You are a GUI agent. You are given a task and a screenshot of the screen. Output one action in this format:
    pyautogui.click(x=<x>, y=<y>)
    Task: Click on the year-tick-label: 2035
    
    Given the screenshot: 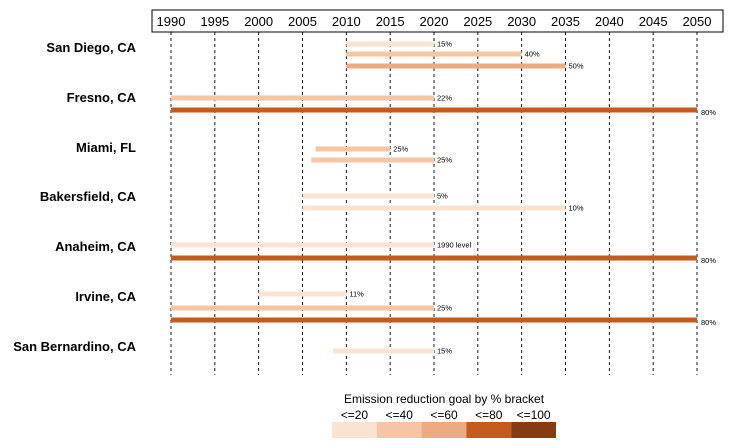 What is the action you would take?
    pyautogui.click(x=565, y=21)
    